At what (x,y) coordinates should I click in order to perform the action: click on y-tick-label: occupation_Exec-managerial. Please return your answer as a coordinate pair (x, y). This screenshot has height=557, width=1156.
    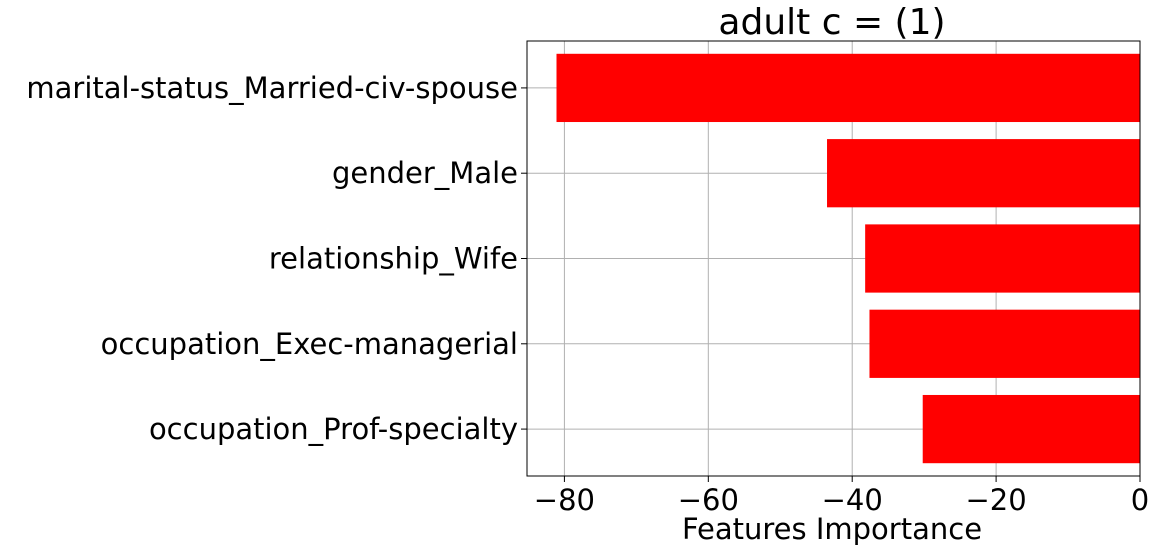
    Looking at the image, I should click on (309, 344).